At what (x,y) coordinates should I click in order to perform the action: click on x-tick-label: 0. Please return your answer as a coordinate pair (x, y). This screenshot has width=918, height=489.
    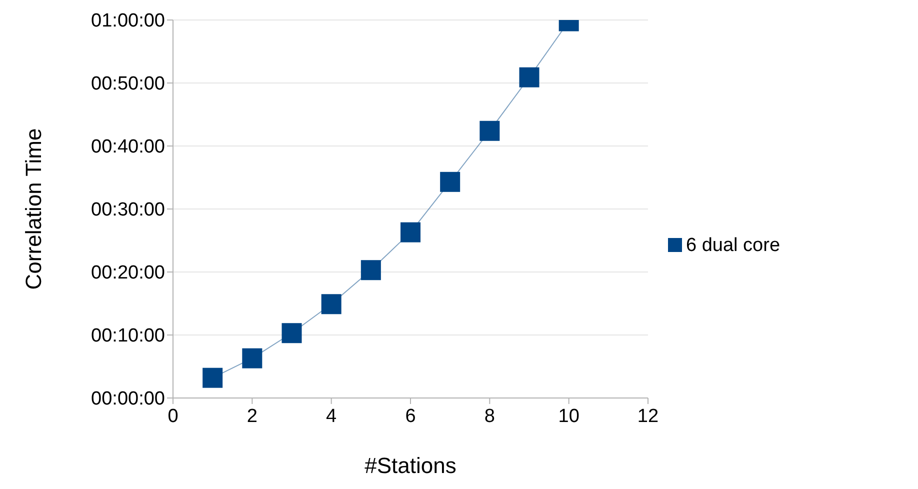
    Looking at the image, I should click on (173, 416).